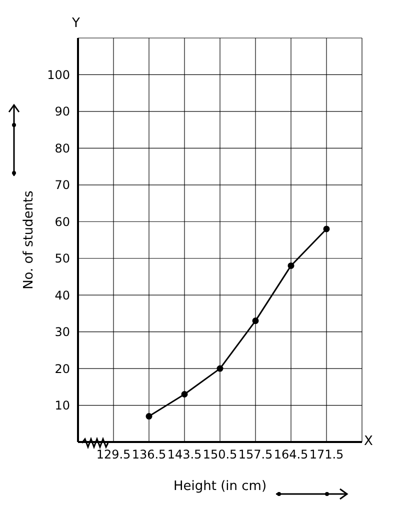  I want to click on x-axis-title: Height (in cm), so click(220, 486).